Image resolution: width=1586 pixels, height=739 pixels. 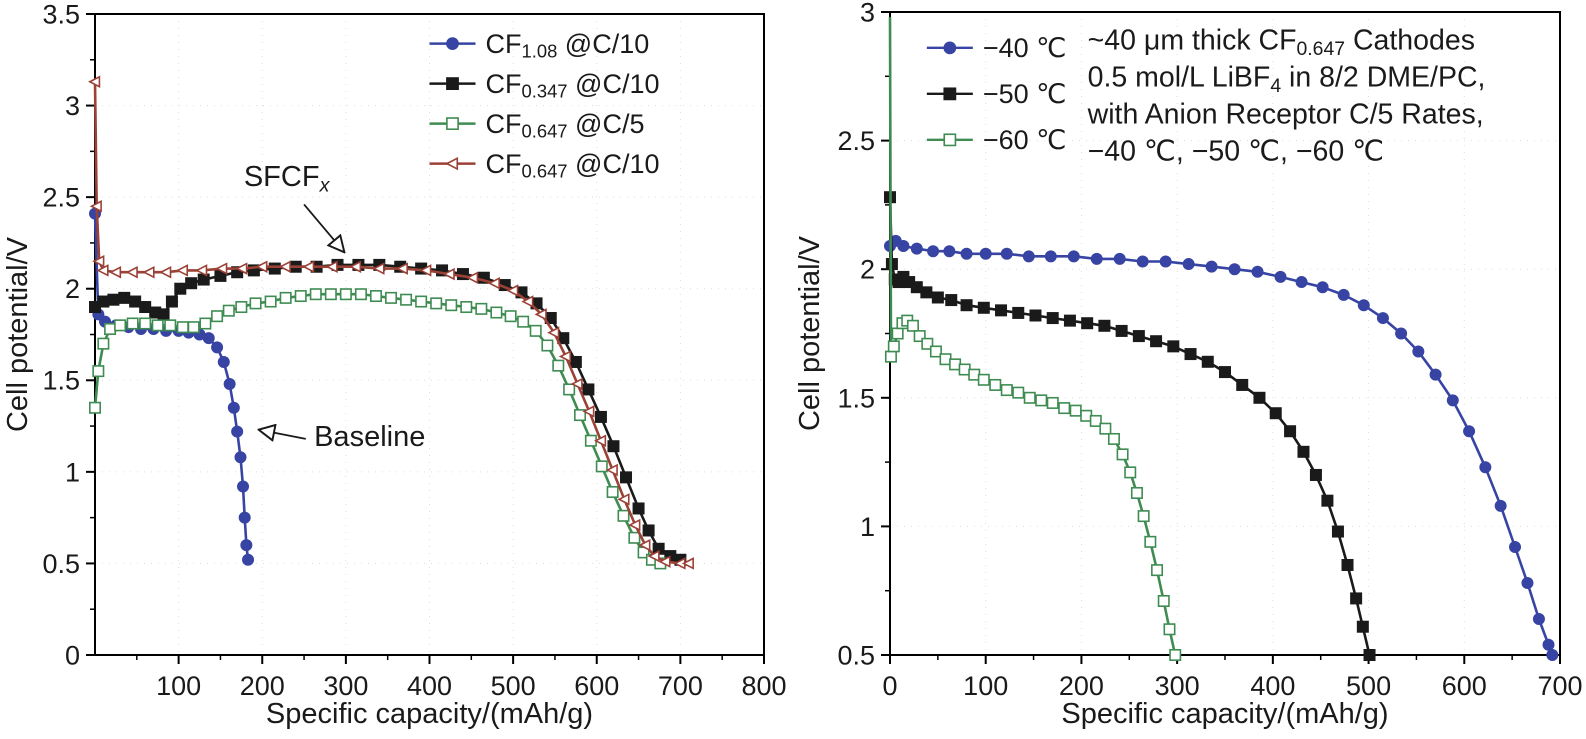 What do you see at coordinates (369, 437) in the screenshot?
I see `annotation-text: Baseline` at bounding box center [369, 437].